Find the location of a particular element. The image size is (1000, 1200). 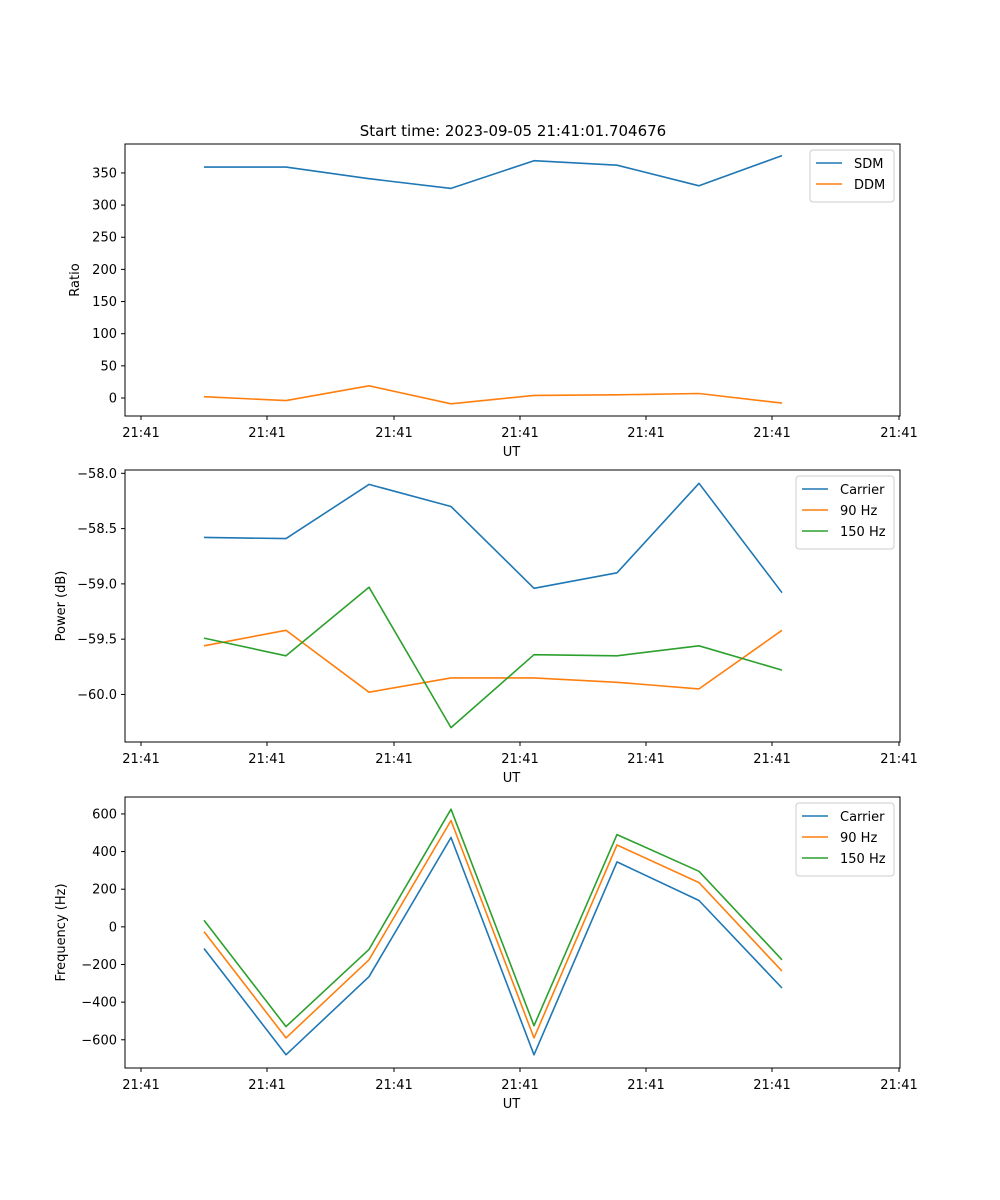

y-tick-label: 250 is located at coordinates (104, 238).